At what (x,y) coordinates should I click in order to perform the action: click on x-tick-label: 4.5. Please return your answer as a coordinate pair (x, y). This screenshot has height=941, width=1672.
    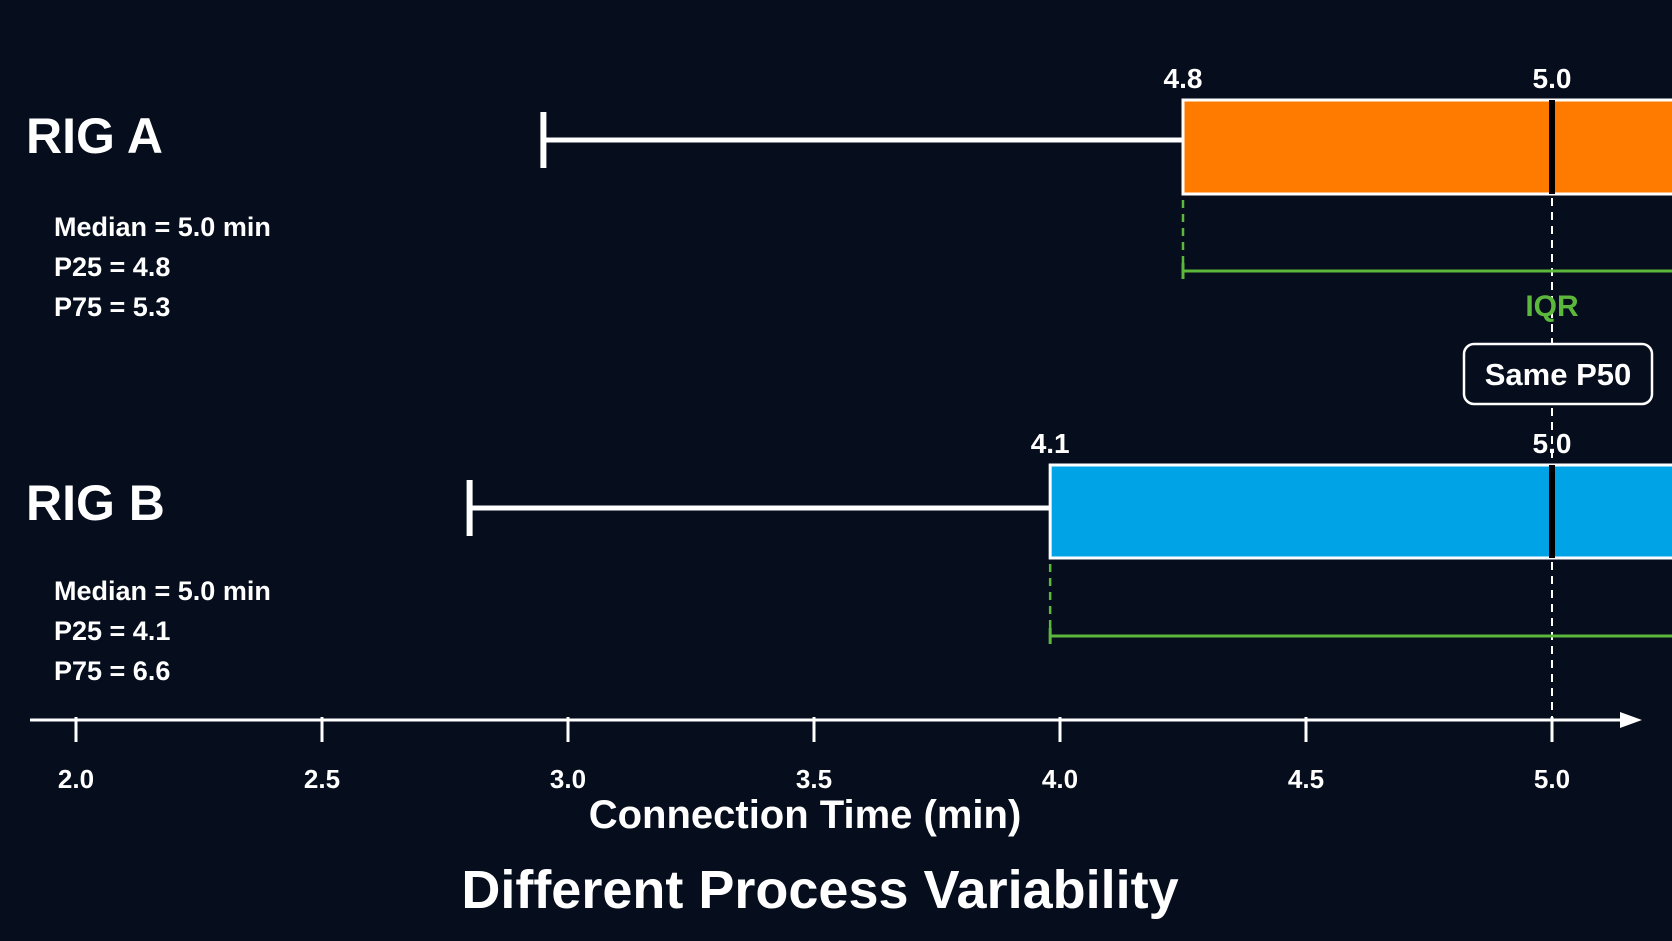
    Looking at the image, I should click on (1306, 779).